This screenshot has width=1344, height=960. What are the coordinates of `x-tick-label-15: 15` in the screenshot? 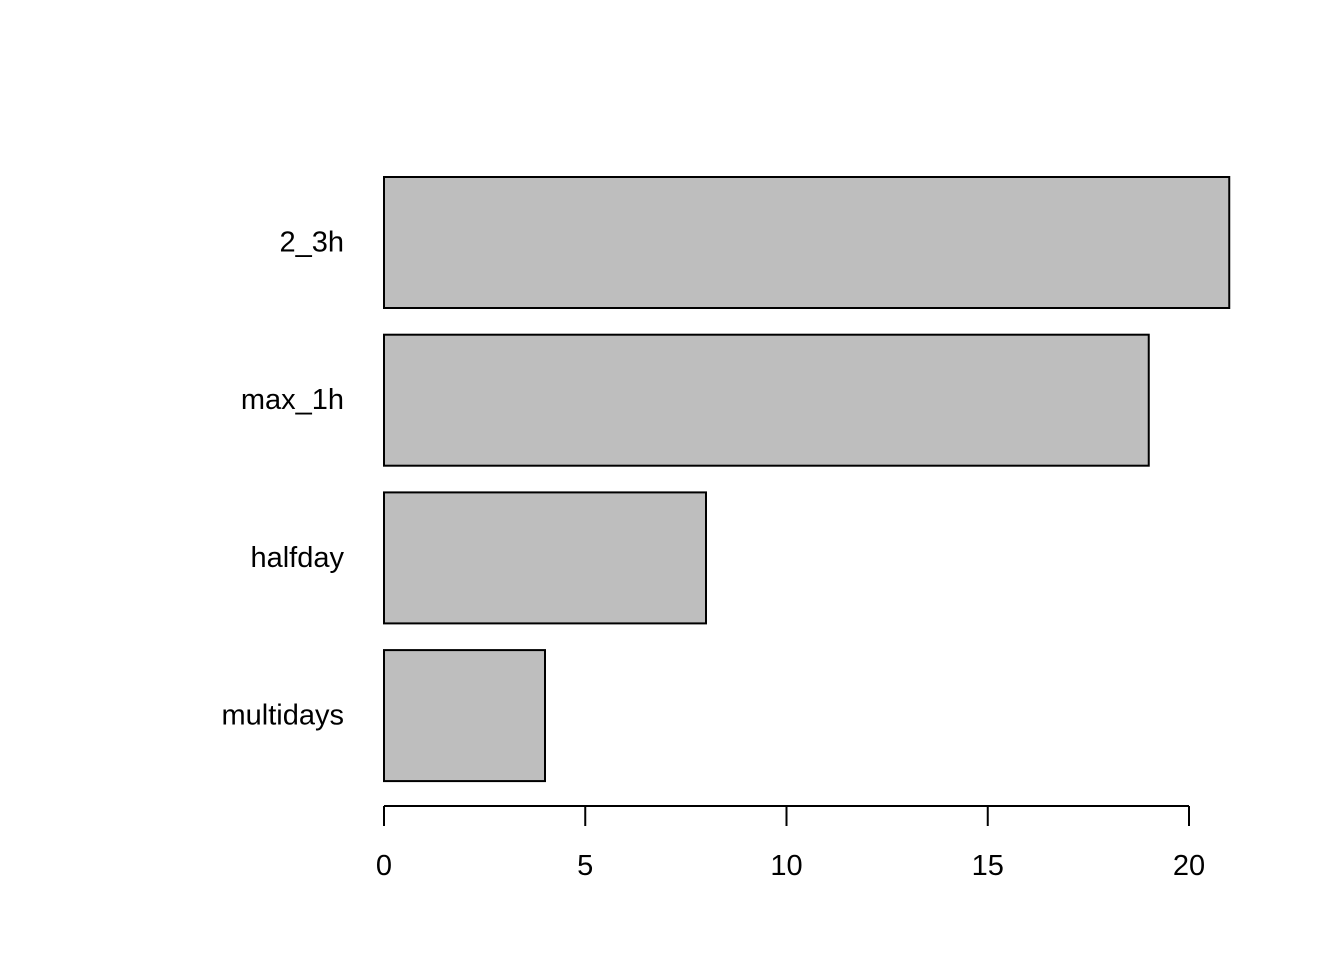 It's located at (988, 866).